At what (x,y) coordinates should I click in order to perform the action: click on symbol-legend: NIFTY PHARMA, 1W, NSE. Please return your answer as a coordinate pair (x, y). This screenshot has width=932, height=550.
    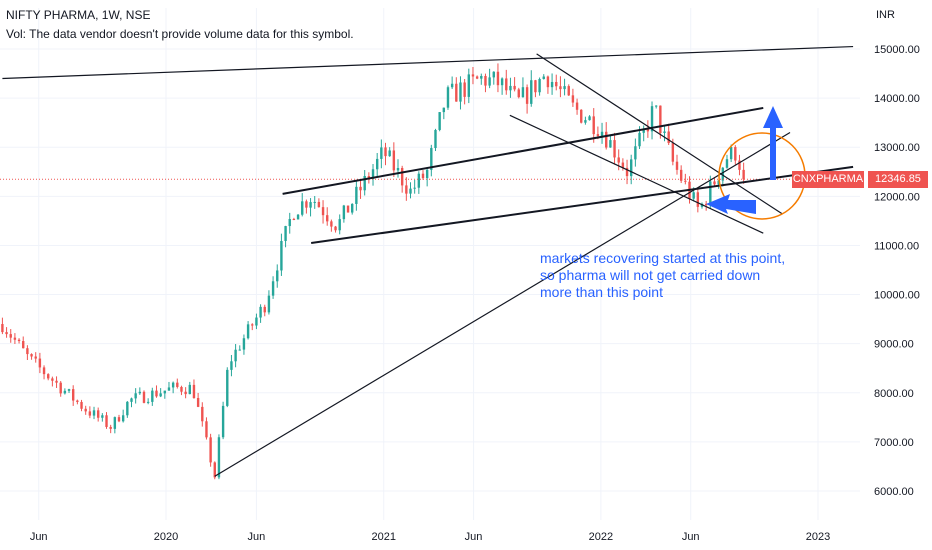
    Looking at the image, I should click on (78, 15).